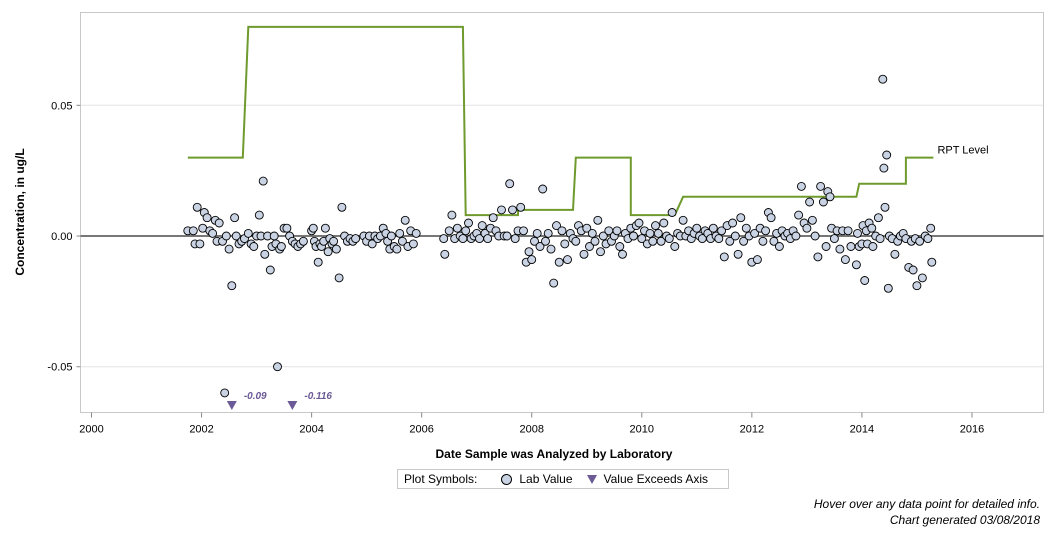 Image resolution: width=1056 pixels, height=538 pixels. I want to click on exceeds-axis-marker, so click(292, 405).